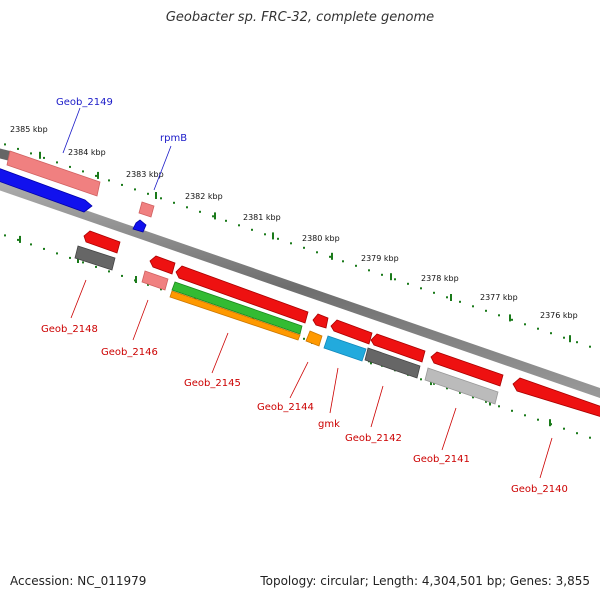 This screenshot has width=600, height=600. What do you see at coordinates (46, 189) in the screenshot?
I see `gene-forward-blue-long` at bounding box center [46, 189].